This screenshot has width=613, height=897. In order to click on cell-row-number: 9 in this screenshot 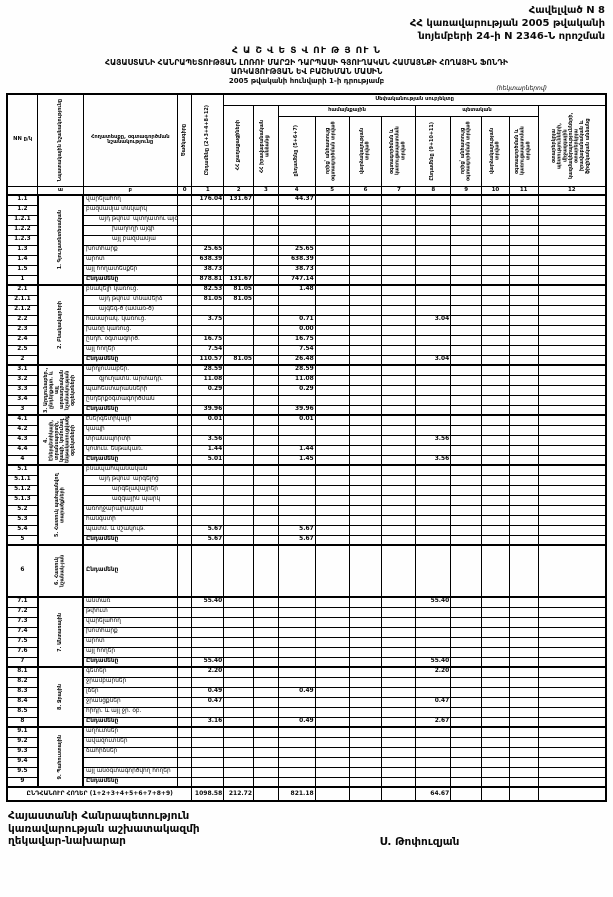, I will do `click(22, 782)`.